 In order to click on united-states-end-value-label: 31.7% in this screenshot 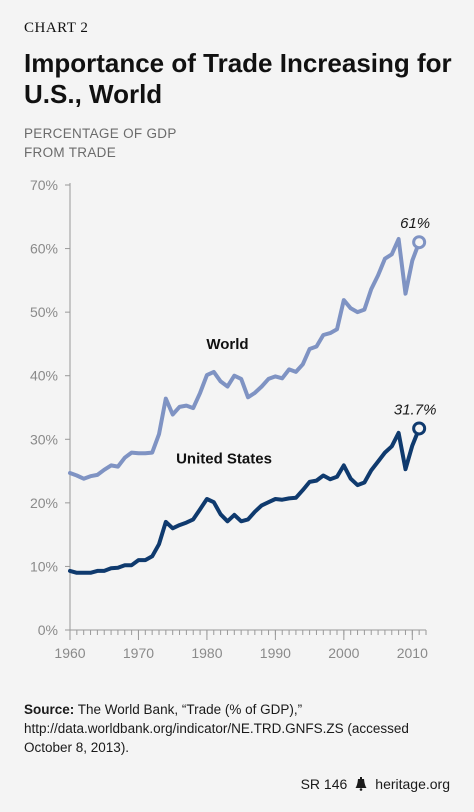, I will do `click(415, 409)`.